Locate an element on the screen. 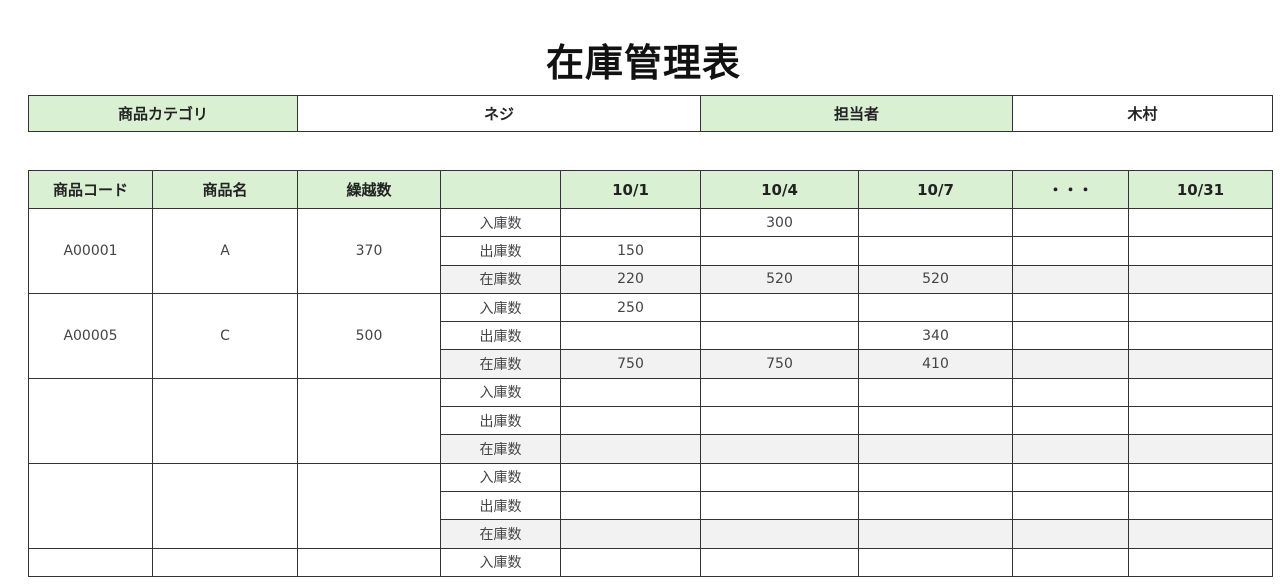  product-name-cell: C is located at coordinates (225, 335).